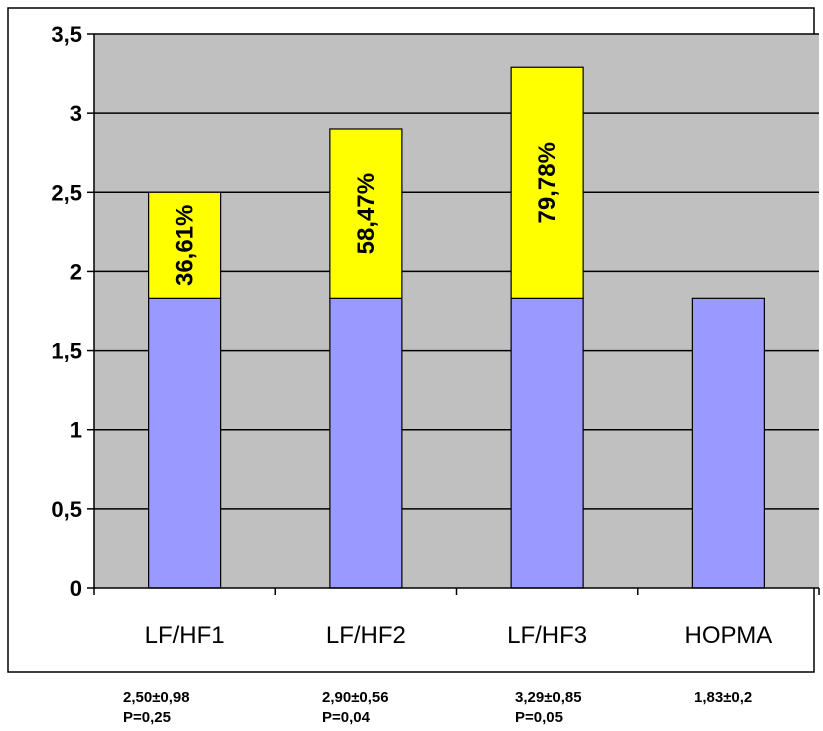 The height and width of the screenshot is (731, 823). Describe the element at coordinates (76, 113) in the screenshot. I see `y-tick-label-6: 3` at that location.